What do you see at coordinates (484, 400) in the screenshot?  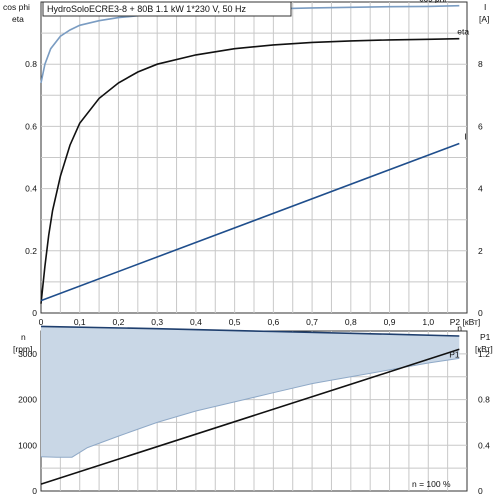 I see `bottom-right-y-tick-label: 0.8` at bounding box center [484, 400].